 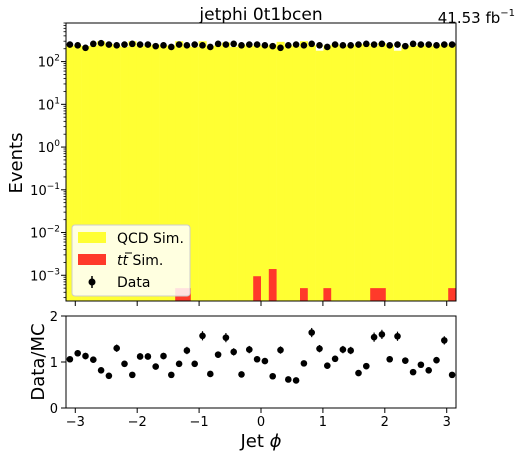 I want to click on y-tick-label: 10², so click(x=49, y=62).